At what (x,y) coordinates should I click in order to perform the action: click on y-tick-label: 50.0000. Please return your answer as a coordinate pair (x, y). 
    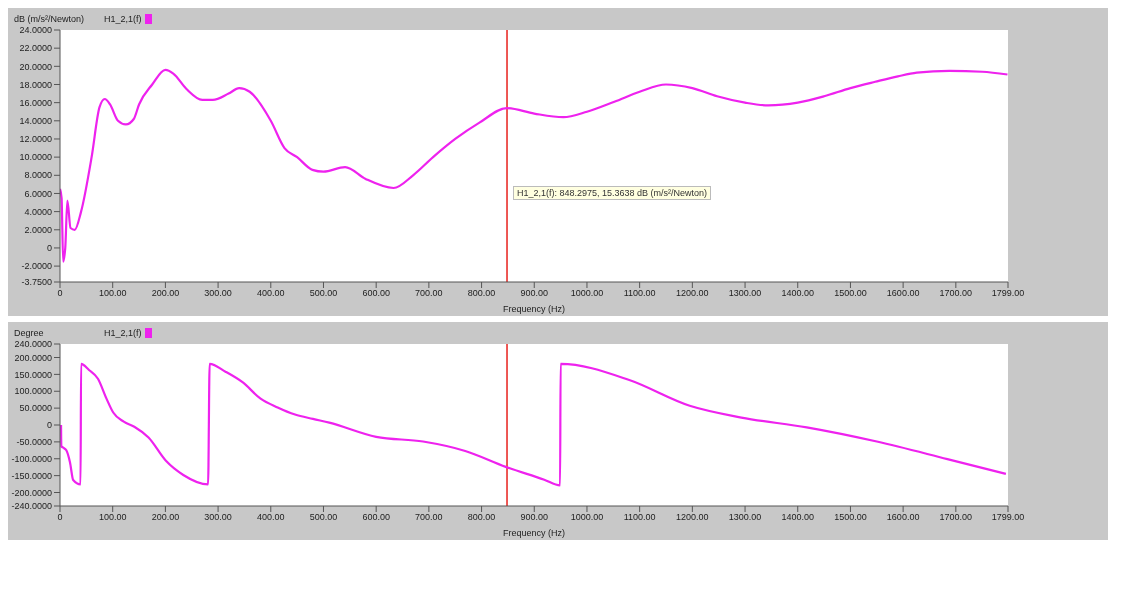
    Looking at the image, I should click on (35, 408).